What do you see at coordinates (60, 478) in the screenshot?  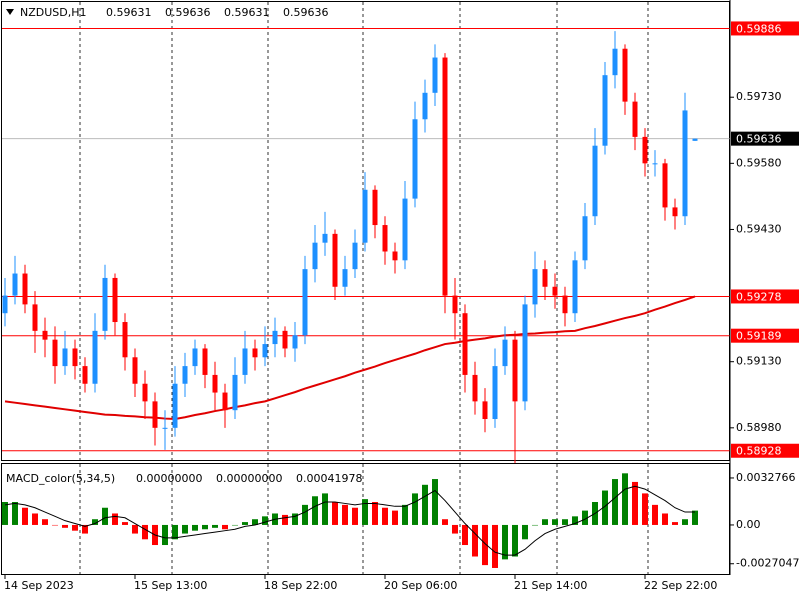 I see `macd-title: MACD_color(5,34,5)` at bounding box center [60, 478].